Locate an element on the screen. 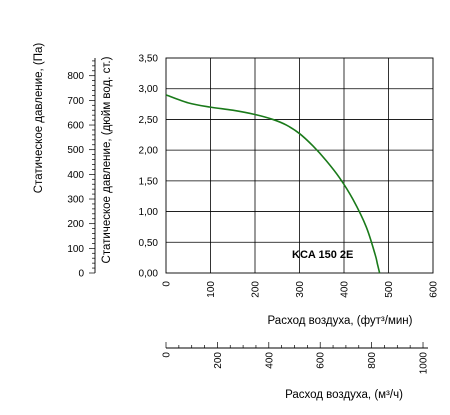 This screenshot has width=450, height=415. x-tick-label-m3h: 600 is located at coordinates (321, 360).